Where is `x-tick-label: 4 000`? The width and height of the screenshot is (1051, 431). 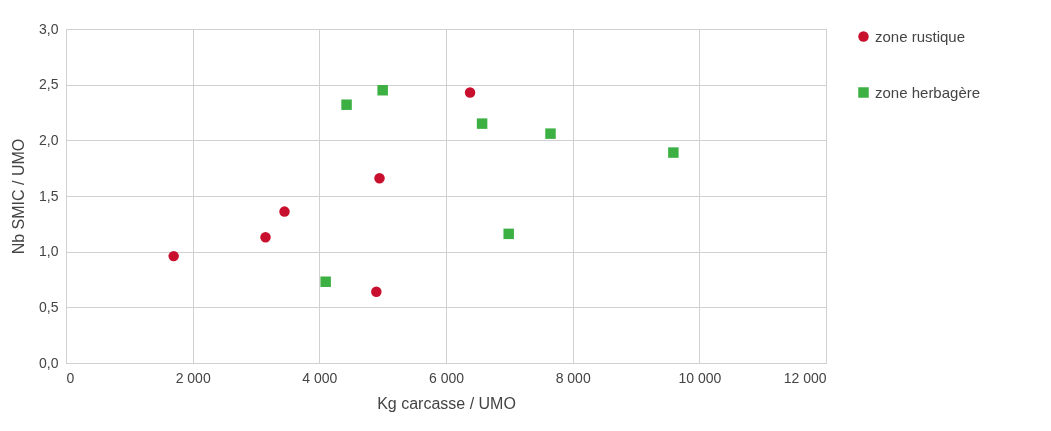 x-tick-label: 4 000 is located at coordinates (320, 377).